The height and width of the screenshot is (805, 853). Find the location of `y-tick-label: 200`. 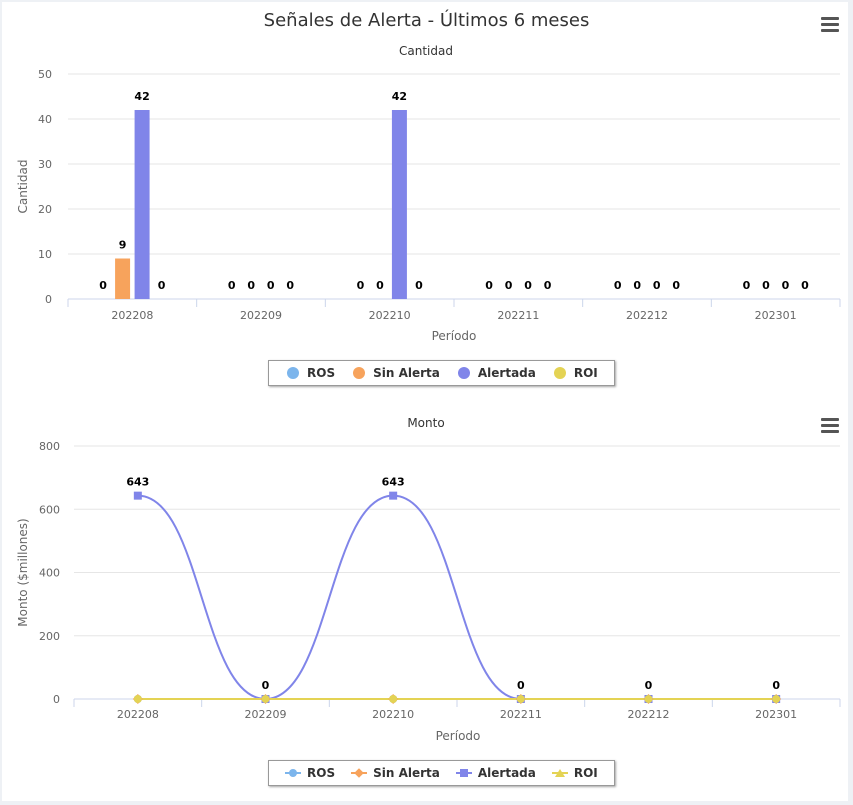

y-tick-label: 200 is located at coordinates (49, 636).